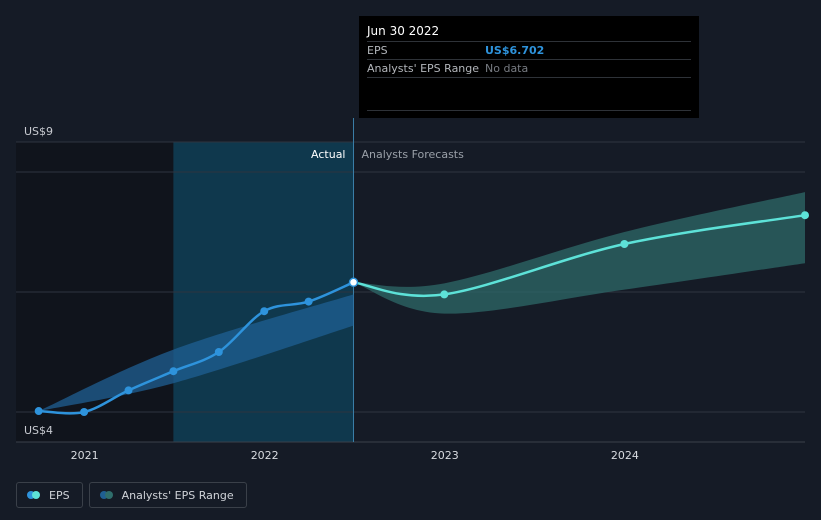 The width and height of the screenshot is (821, 520). I want to click on tooltip-row-range: Analysts' EPS Range No data, so click(529, 68).